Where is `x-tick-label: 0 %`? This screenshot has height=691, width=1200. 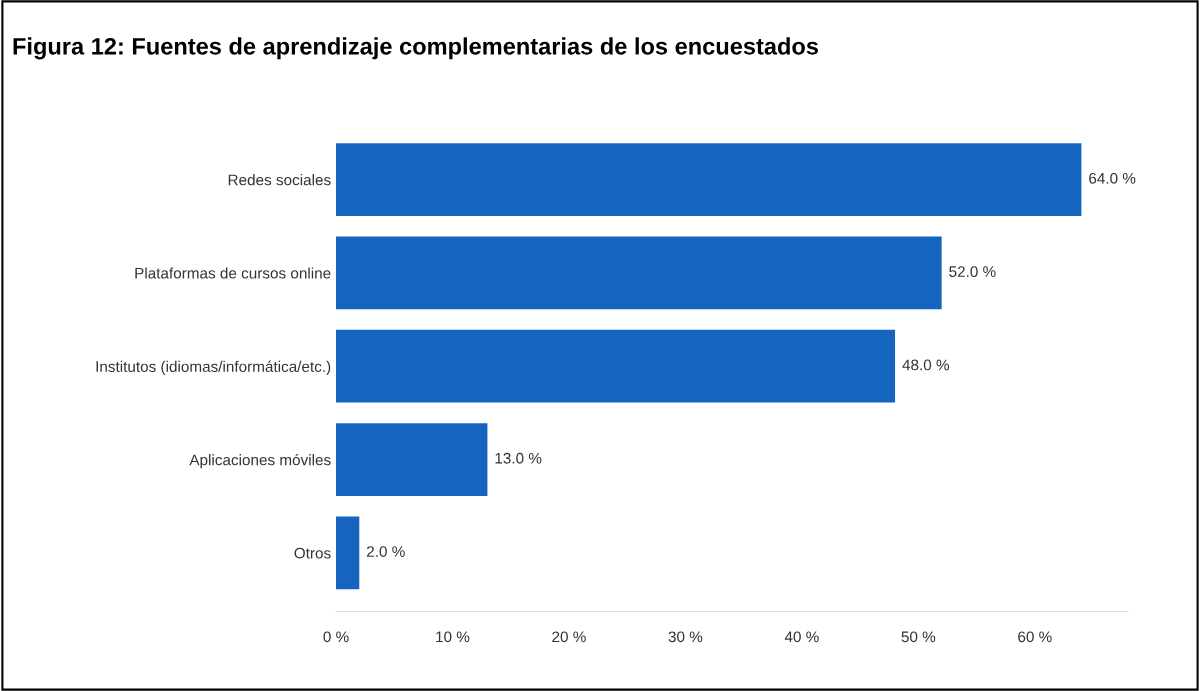 x-tick-label: 0 % is located at coordinates (336, 637).